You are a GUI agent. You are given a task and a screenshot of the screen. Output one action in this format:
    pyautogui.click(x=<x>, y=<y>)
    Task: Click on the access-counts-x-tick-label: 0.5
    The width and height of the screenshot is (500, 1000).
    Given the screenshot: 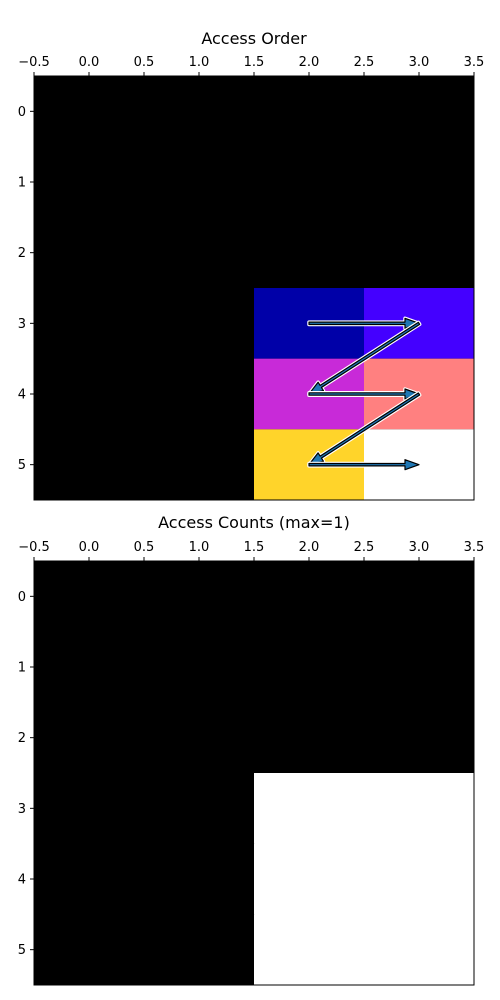 What is the action you would take?
    pyautogui.click(x=144, y=547)
    